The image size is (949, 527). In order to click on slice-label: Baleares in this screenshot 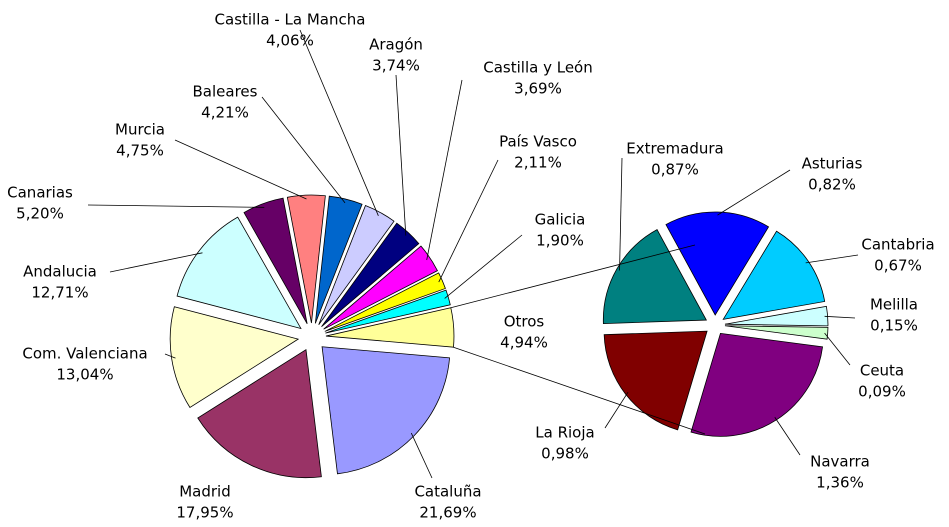, I will do `click(225, 92)`.